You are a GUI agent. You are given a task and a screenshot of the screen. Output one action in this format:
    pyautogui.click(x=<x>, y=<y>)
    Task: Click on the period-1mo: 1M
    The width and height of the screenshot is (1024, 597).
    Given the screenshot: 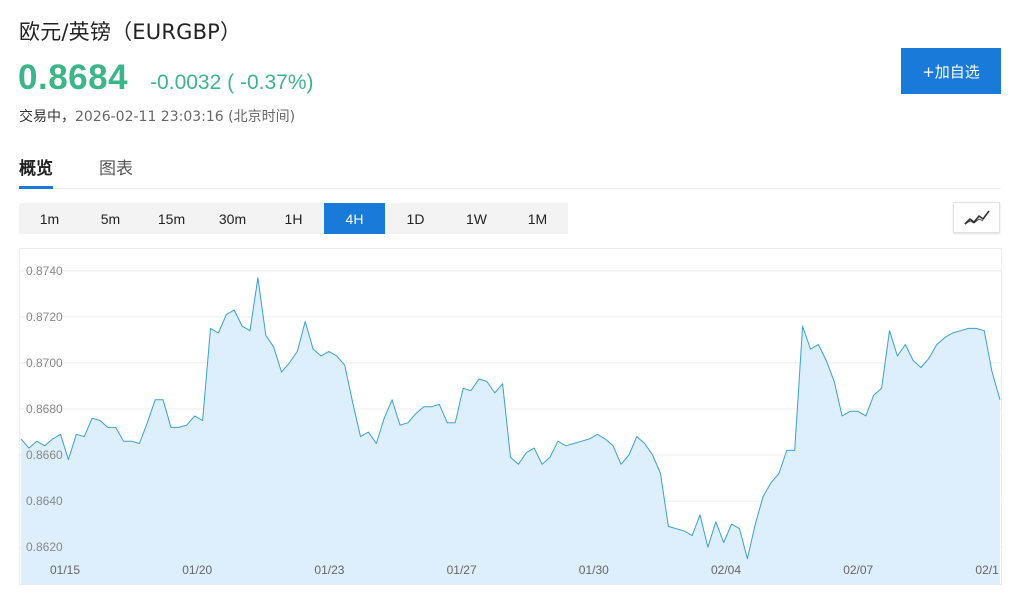 What is the action you would take?
    pyautogui.click(x=537, y=218)
    